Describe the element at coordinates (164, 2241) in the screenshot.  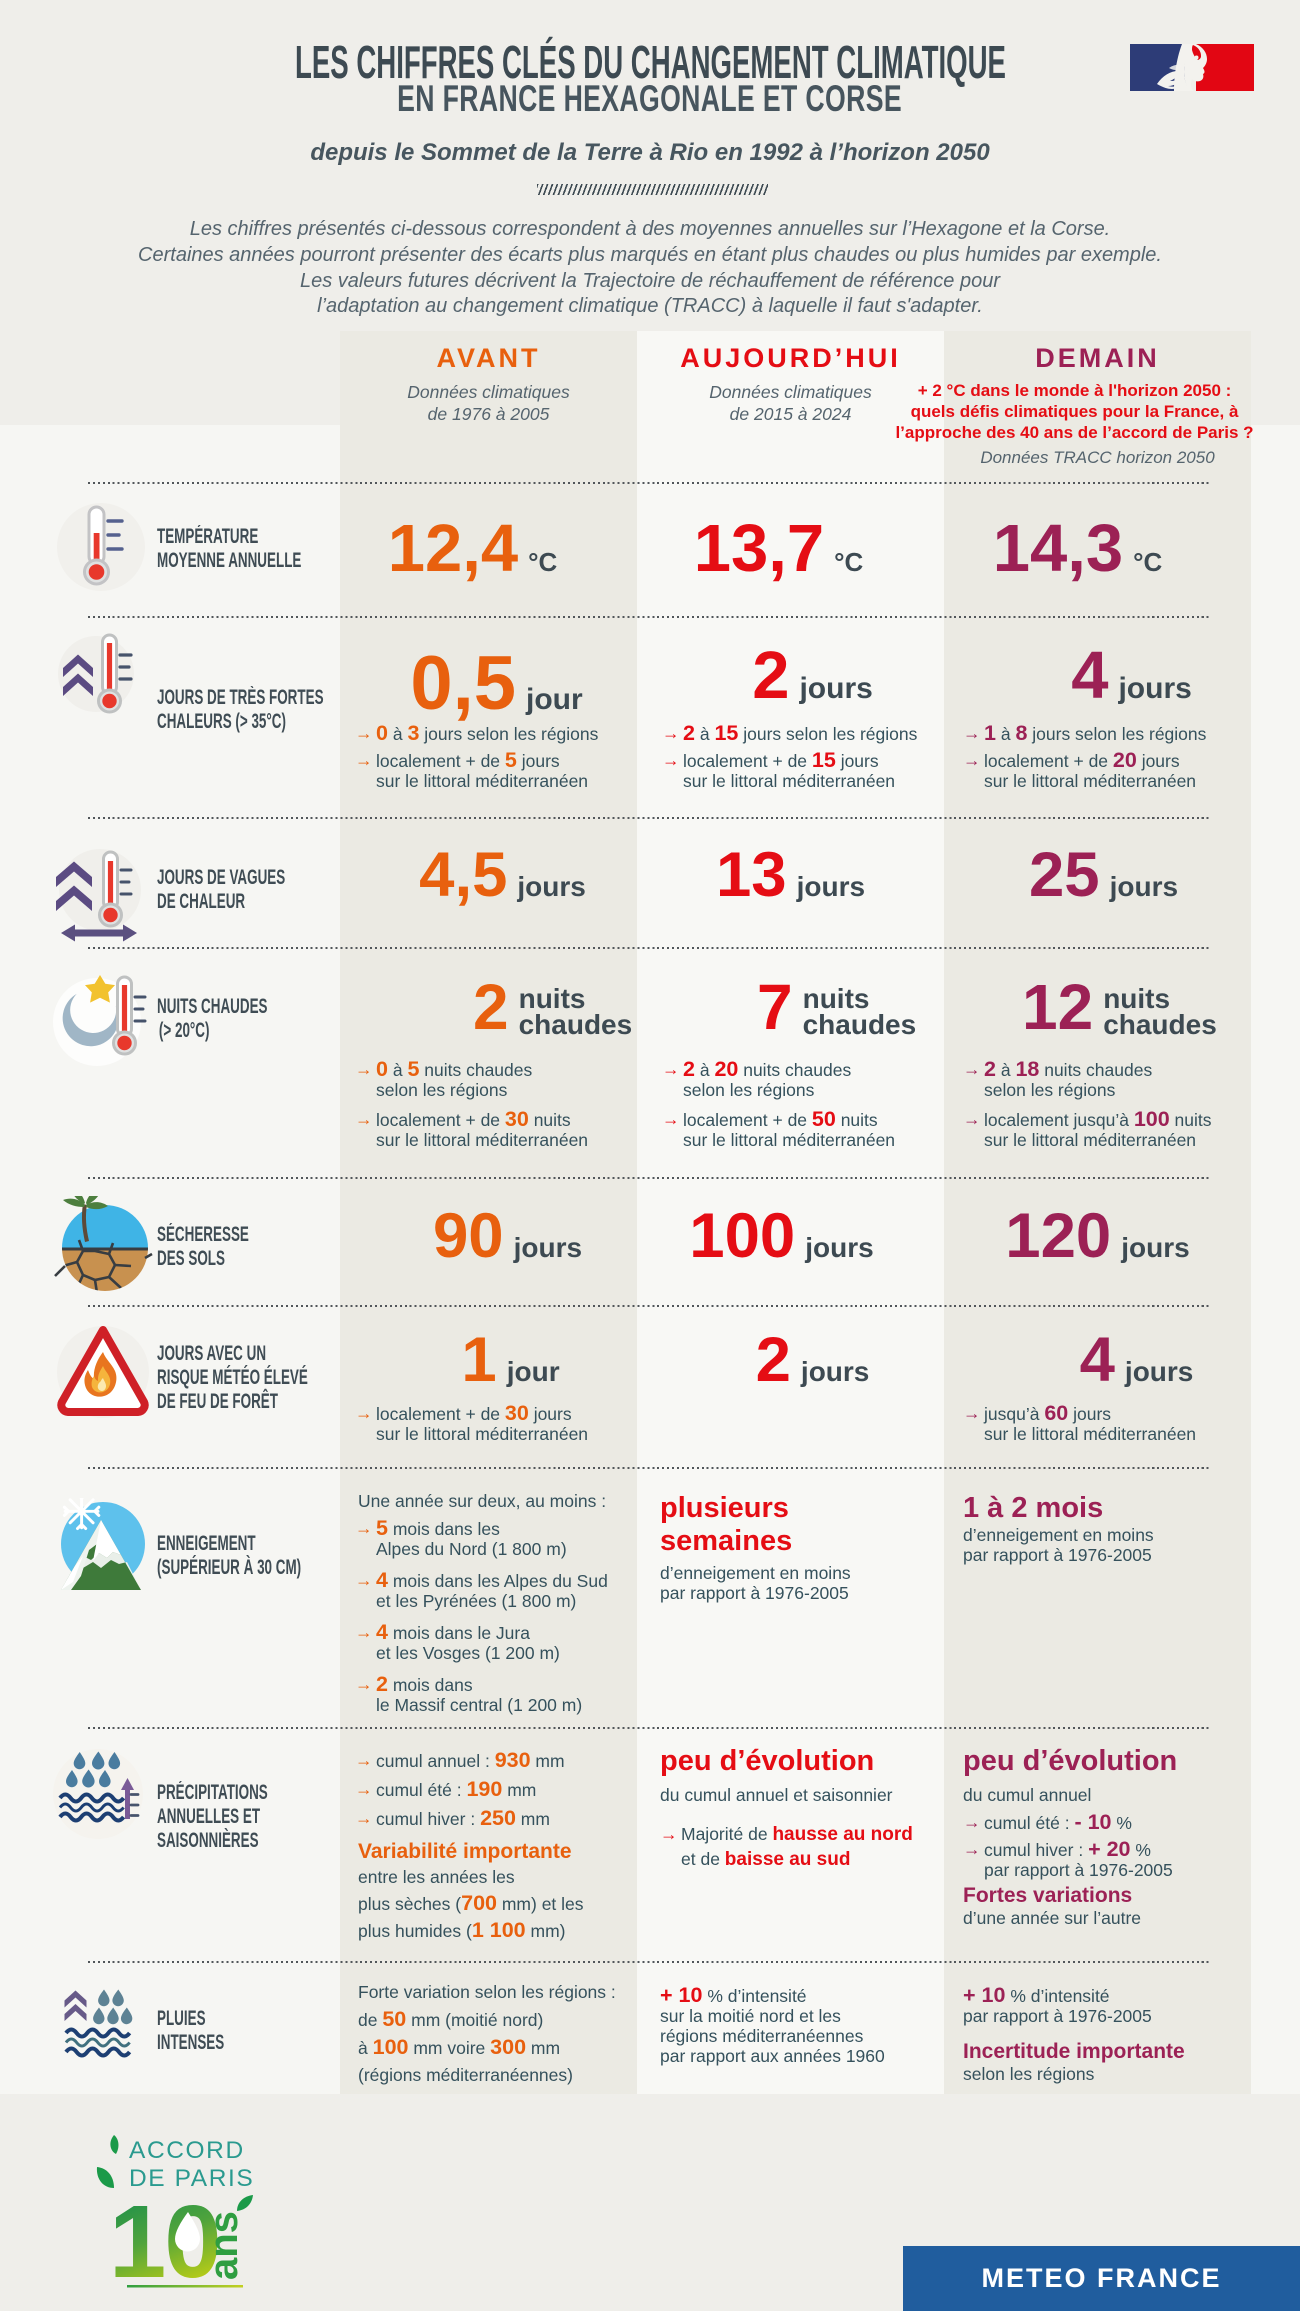
I see `svg-text: 10` at that location.